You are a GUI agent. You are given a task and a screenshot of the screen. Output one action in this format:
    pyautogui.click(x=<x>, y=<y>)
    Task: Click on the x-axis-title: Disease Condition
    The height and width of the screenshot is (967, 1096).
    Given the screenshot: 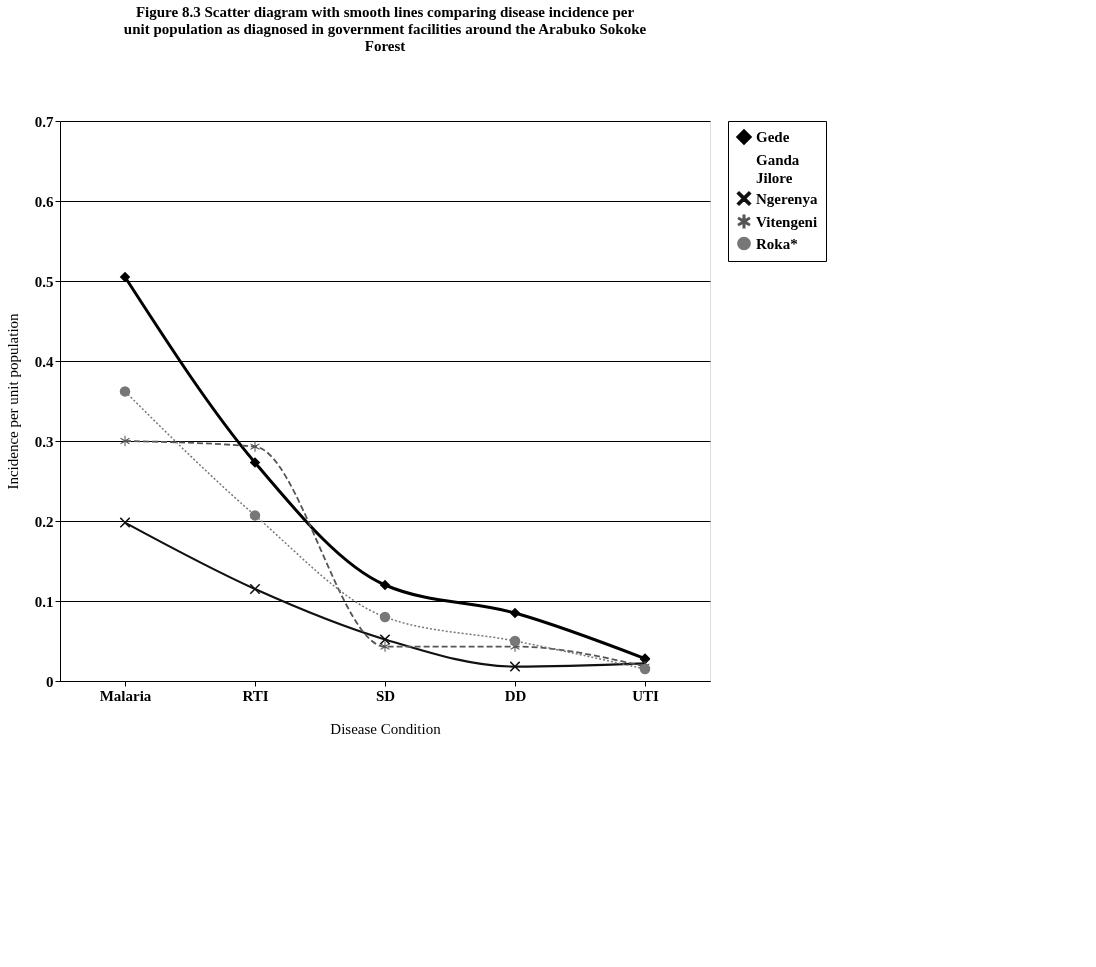 What is the action you would take?
    pyautogui.click(x=386, y=728)
    